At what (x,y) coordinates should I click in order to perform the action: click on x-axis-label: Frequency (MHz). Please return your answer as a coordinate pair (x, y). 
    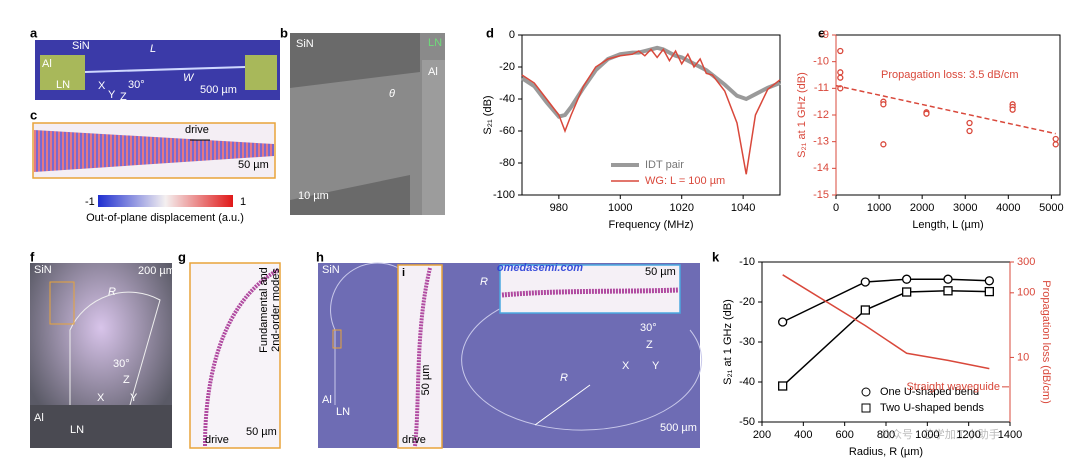
    Looking at the image, I should click on (651, 225).